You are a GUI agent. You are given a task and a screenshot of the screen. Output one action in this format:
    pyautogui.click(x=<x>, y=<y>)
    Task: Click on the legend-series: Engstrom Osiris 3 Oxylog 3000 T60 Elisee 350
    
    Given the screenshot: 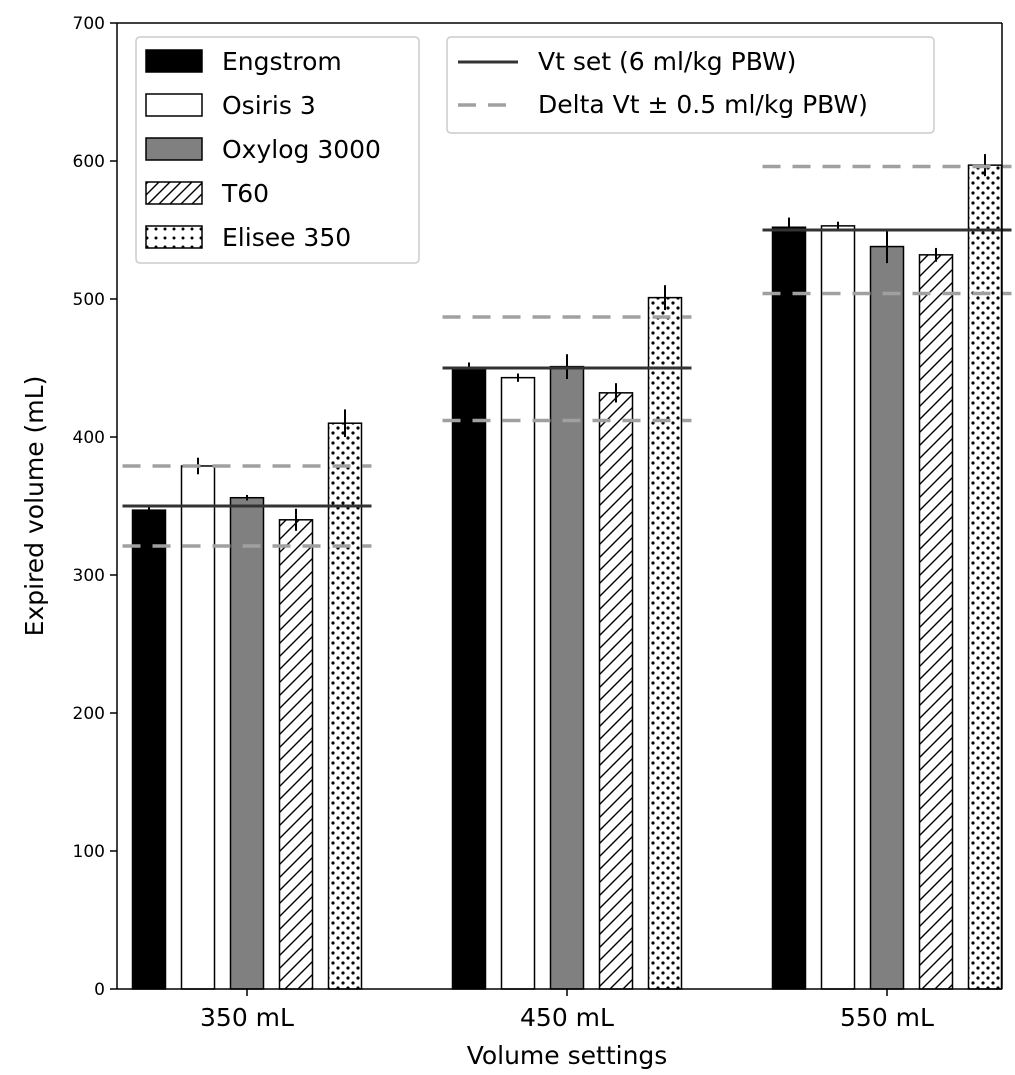 What is the action you would take?
    pyautogui.click(x=277, y=150)
    